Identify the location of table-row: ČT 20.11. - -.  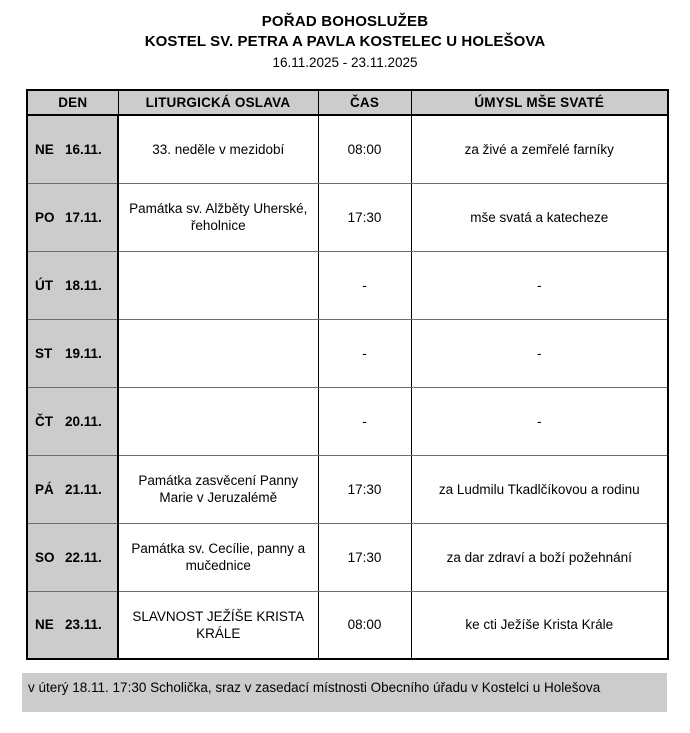
(347, 421).